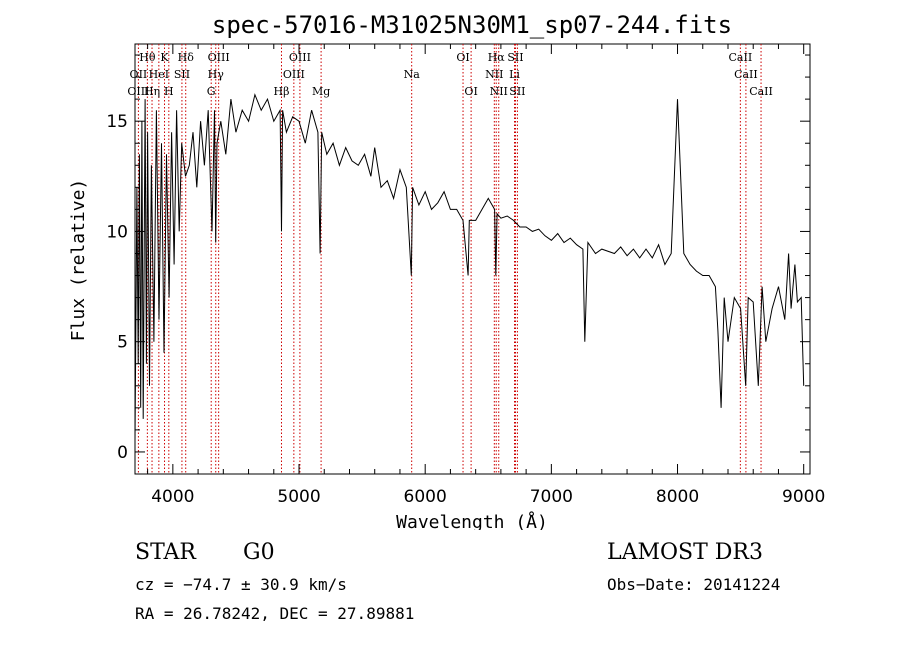  I want to click on line-label: Na, so click(412, 74).